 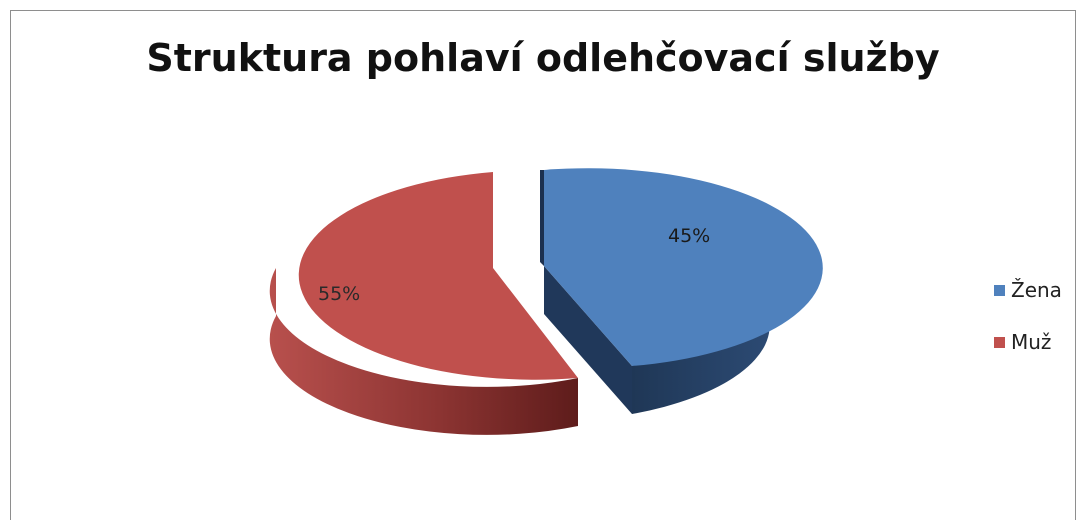 What do you see at coordinates (543, 58) in the screenshot?
I see `chart-title: Struktura pohlaví odlehčovací služby` at bounding box center [543, 58].